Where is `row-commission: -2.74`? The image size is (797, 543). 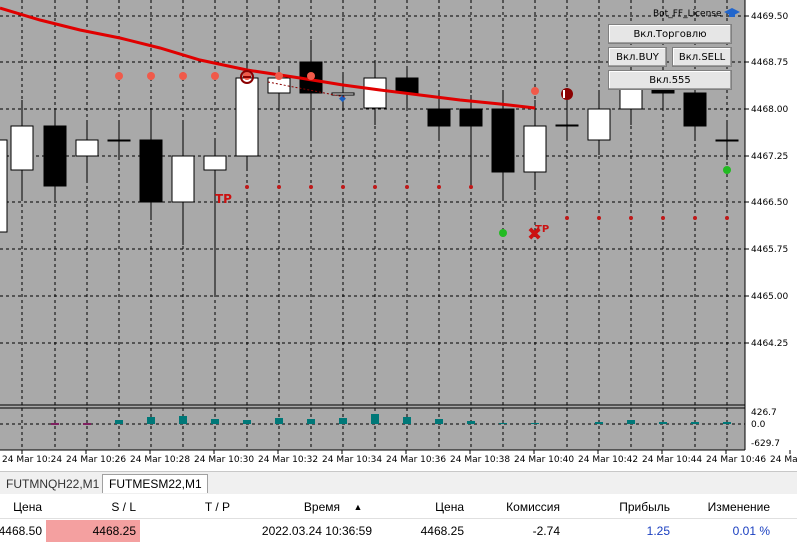 row-commission: -2.74 is located at coordinates (546, 531).